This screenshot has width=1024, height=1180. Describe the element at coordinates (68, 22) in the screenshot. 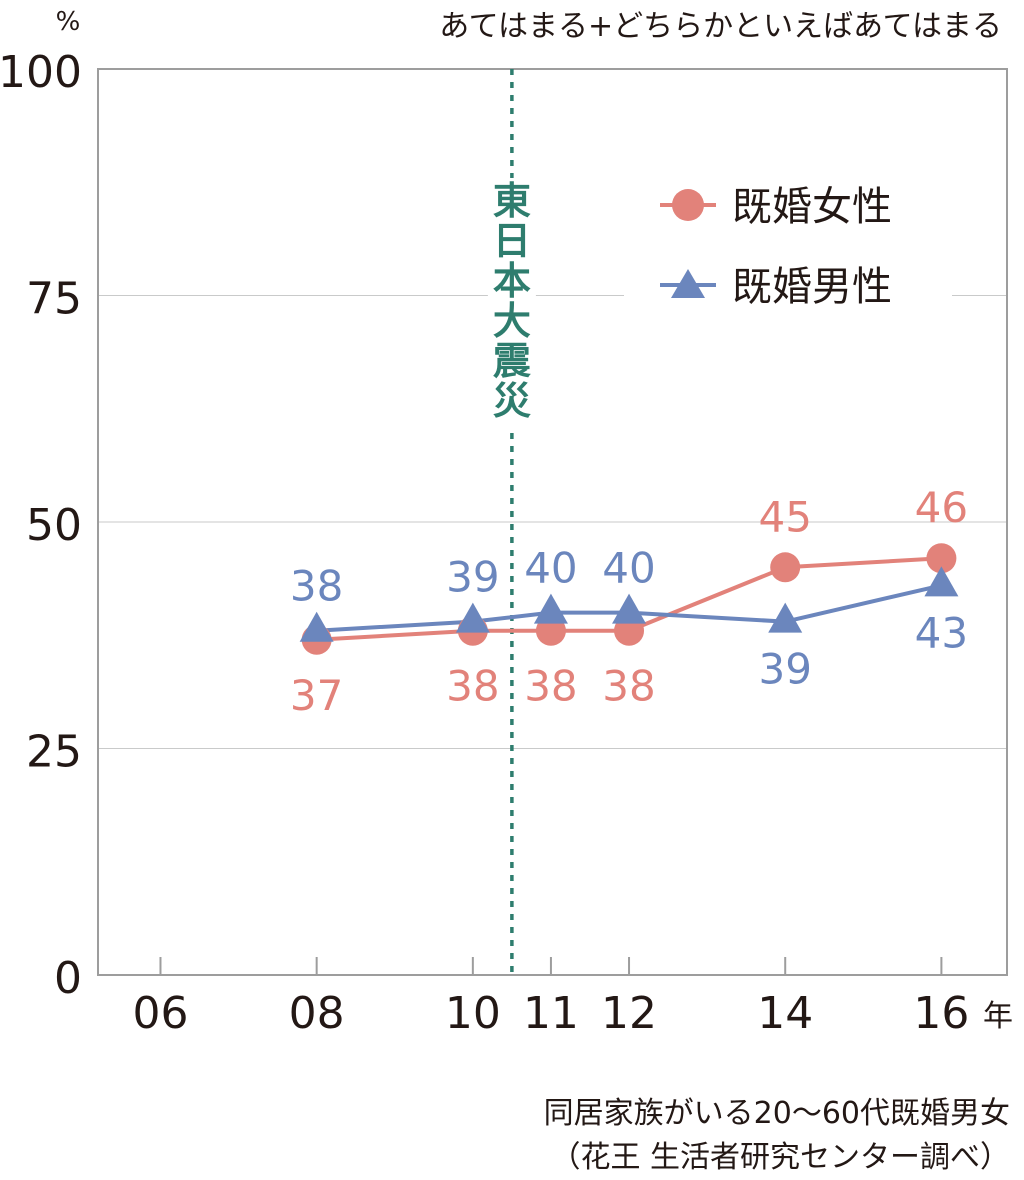

I see `y-unit-label: %` at that location.